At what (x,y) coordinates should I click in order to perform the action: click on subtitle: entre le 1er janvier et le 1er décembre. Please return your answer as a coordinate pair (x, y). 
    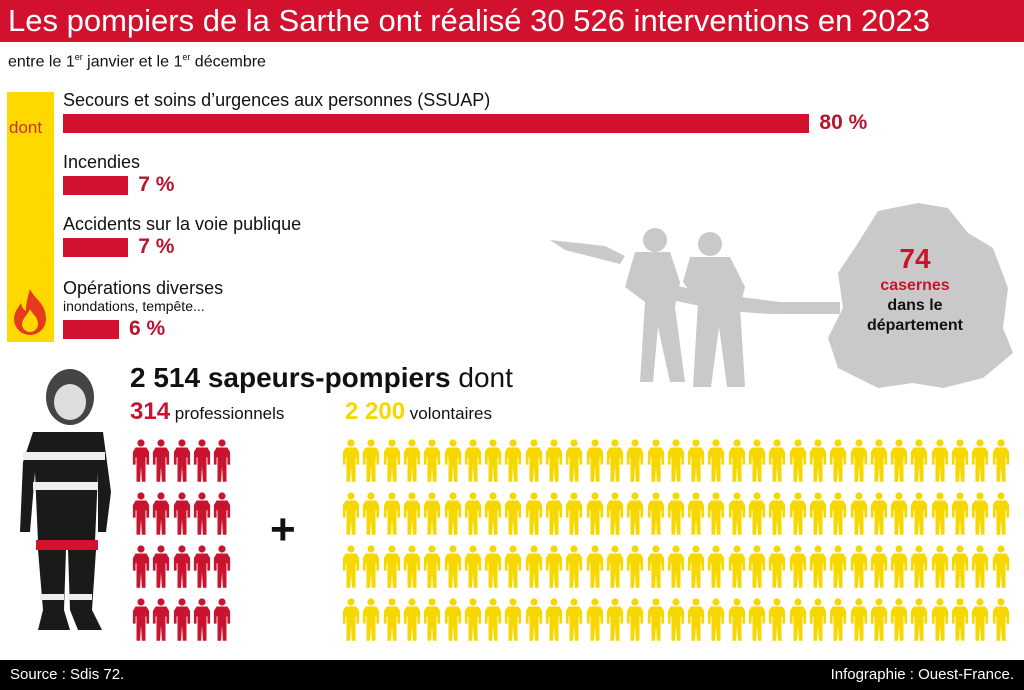
    Looking at the image, I should click on (137, 61).